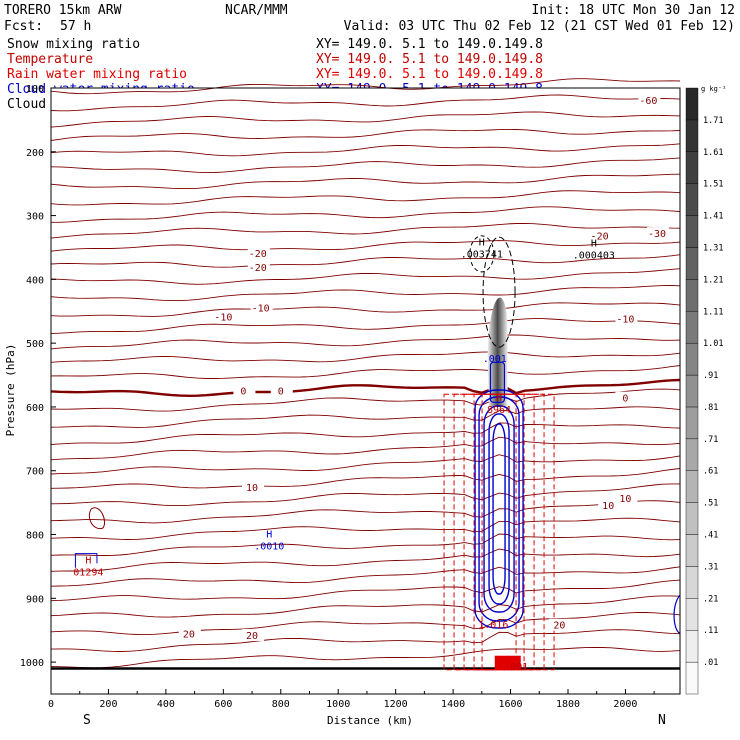 This screenshot has height=740, width=740. Describe the element at coordinates (365, 388) in the screenshot. I see `isotherm-zero-line` at that location.